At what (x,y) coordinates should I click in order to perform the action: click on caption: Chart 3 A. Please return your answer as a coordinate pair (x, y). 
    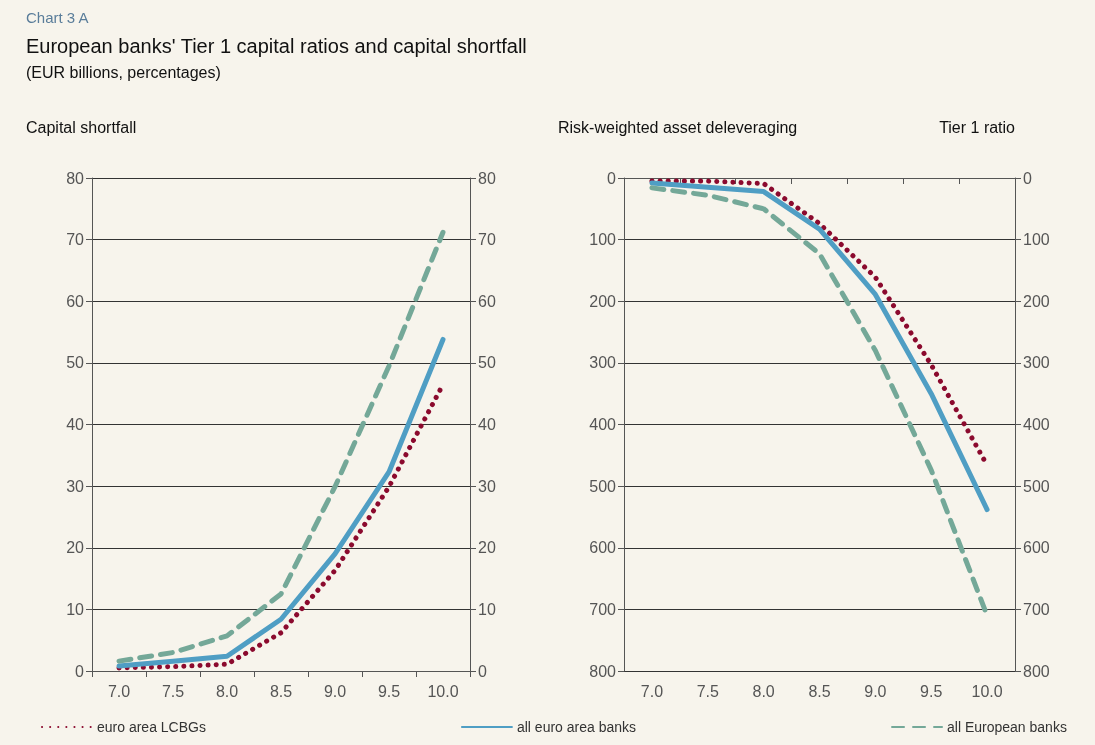
    Looking at the image, I should click on (57, 17).